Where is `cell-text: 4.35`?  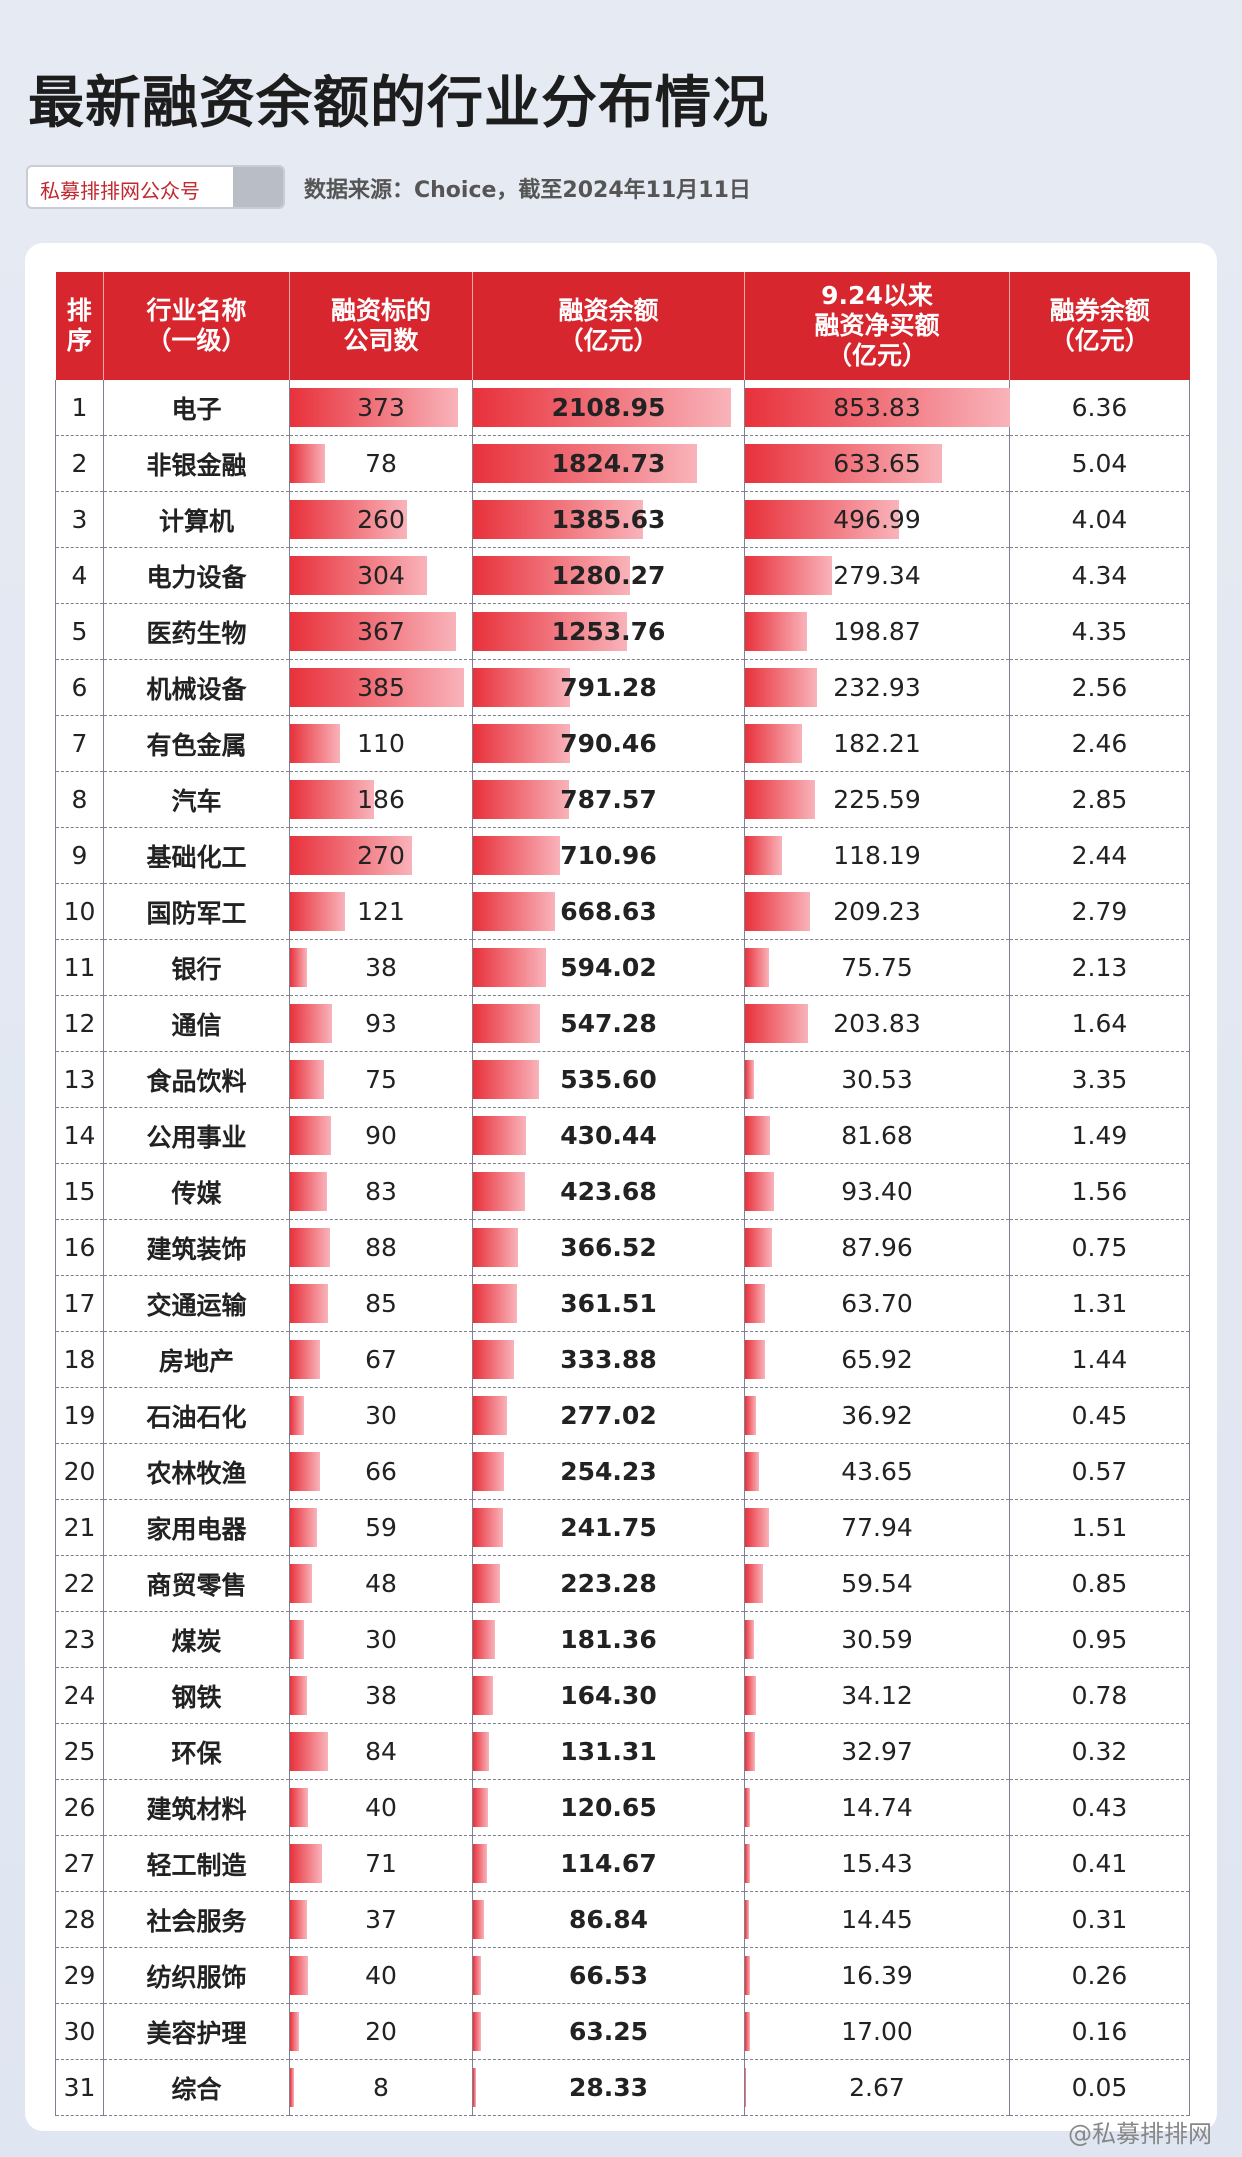 cell-text: 4.35 is located at coordinates (1099, 631).